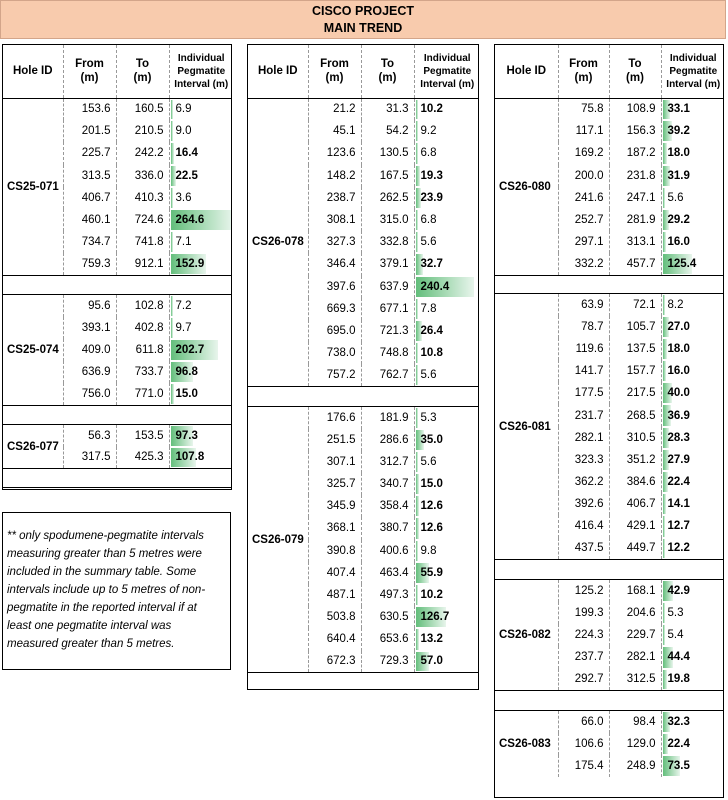  Describe the element at coordinates (678, 657) in the screenshot. I see `interval-value: 44.4` at that location.